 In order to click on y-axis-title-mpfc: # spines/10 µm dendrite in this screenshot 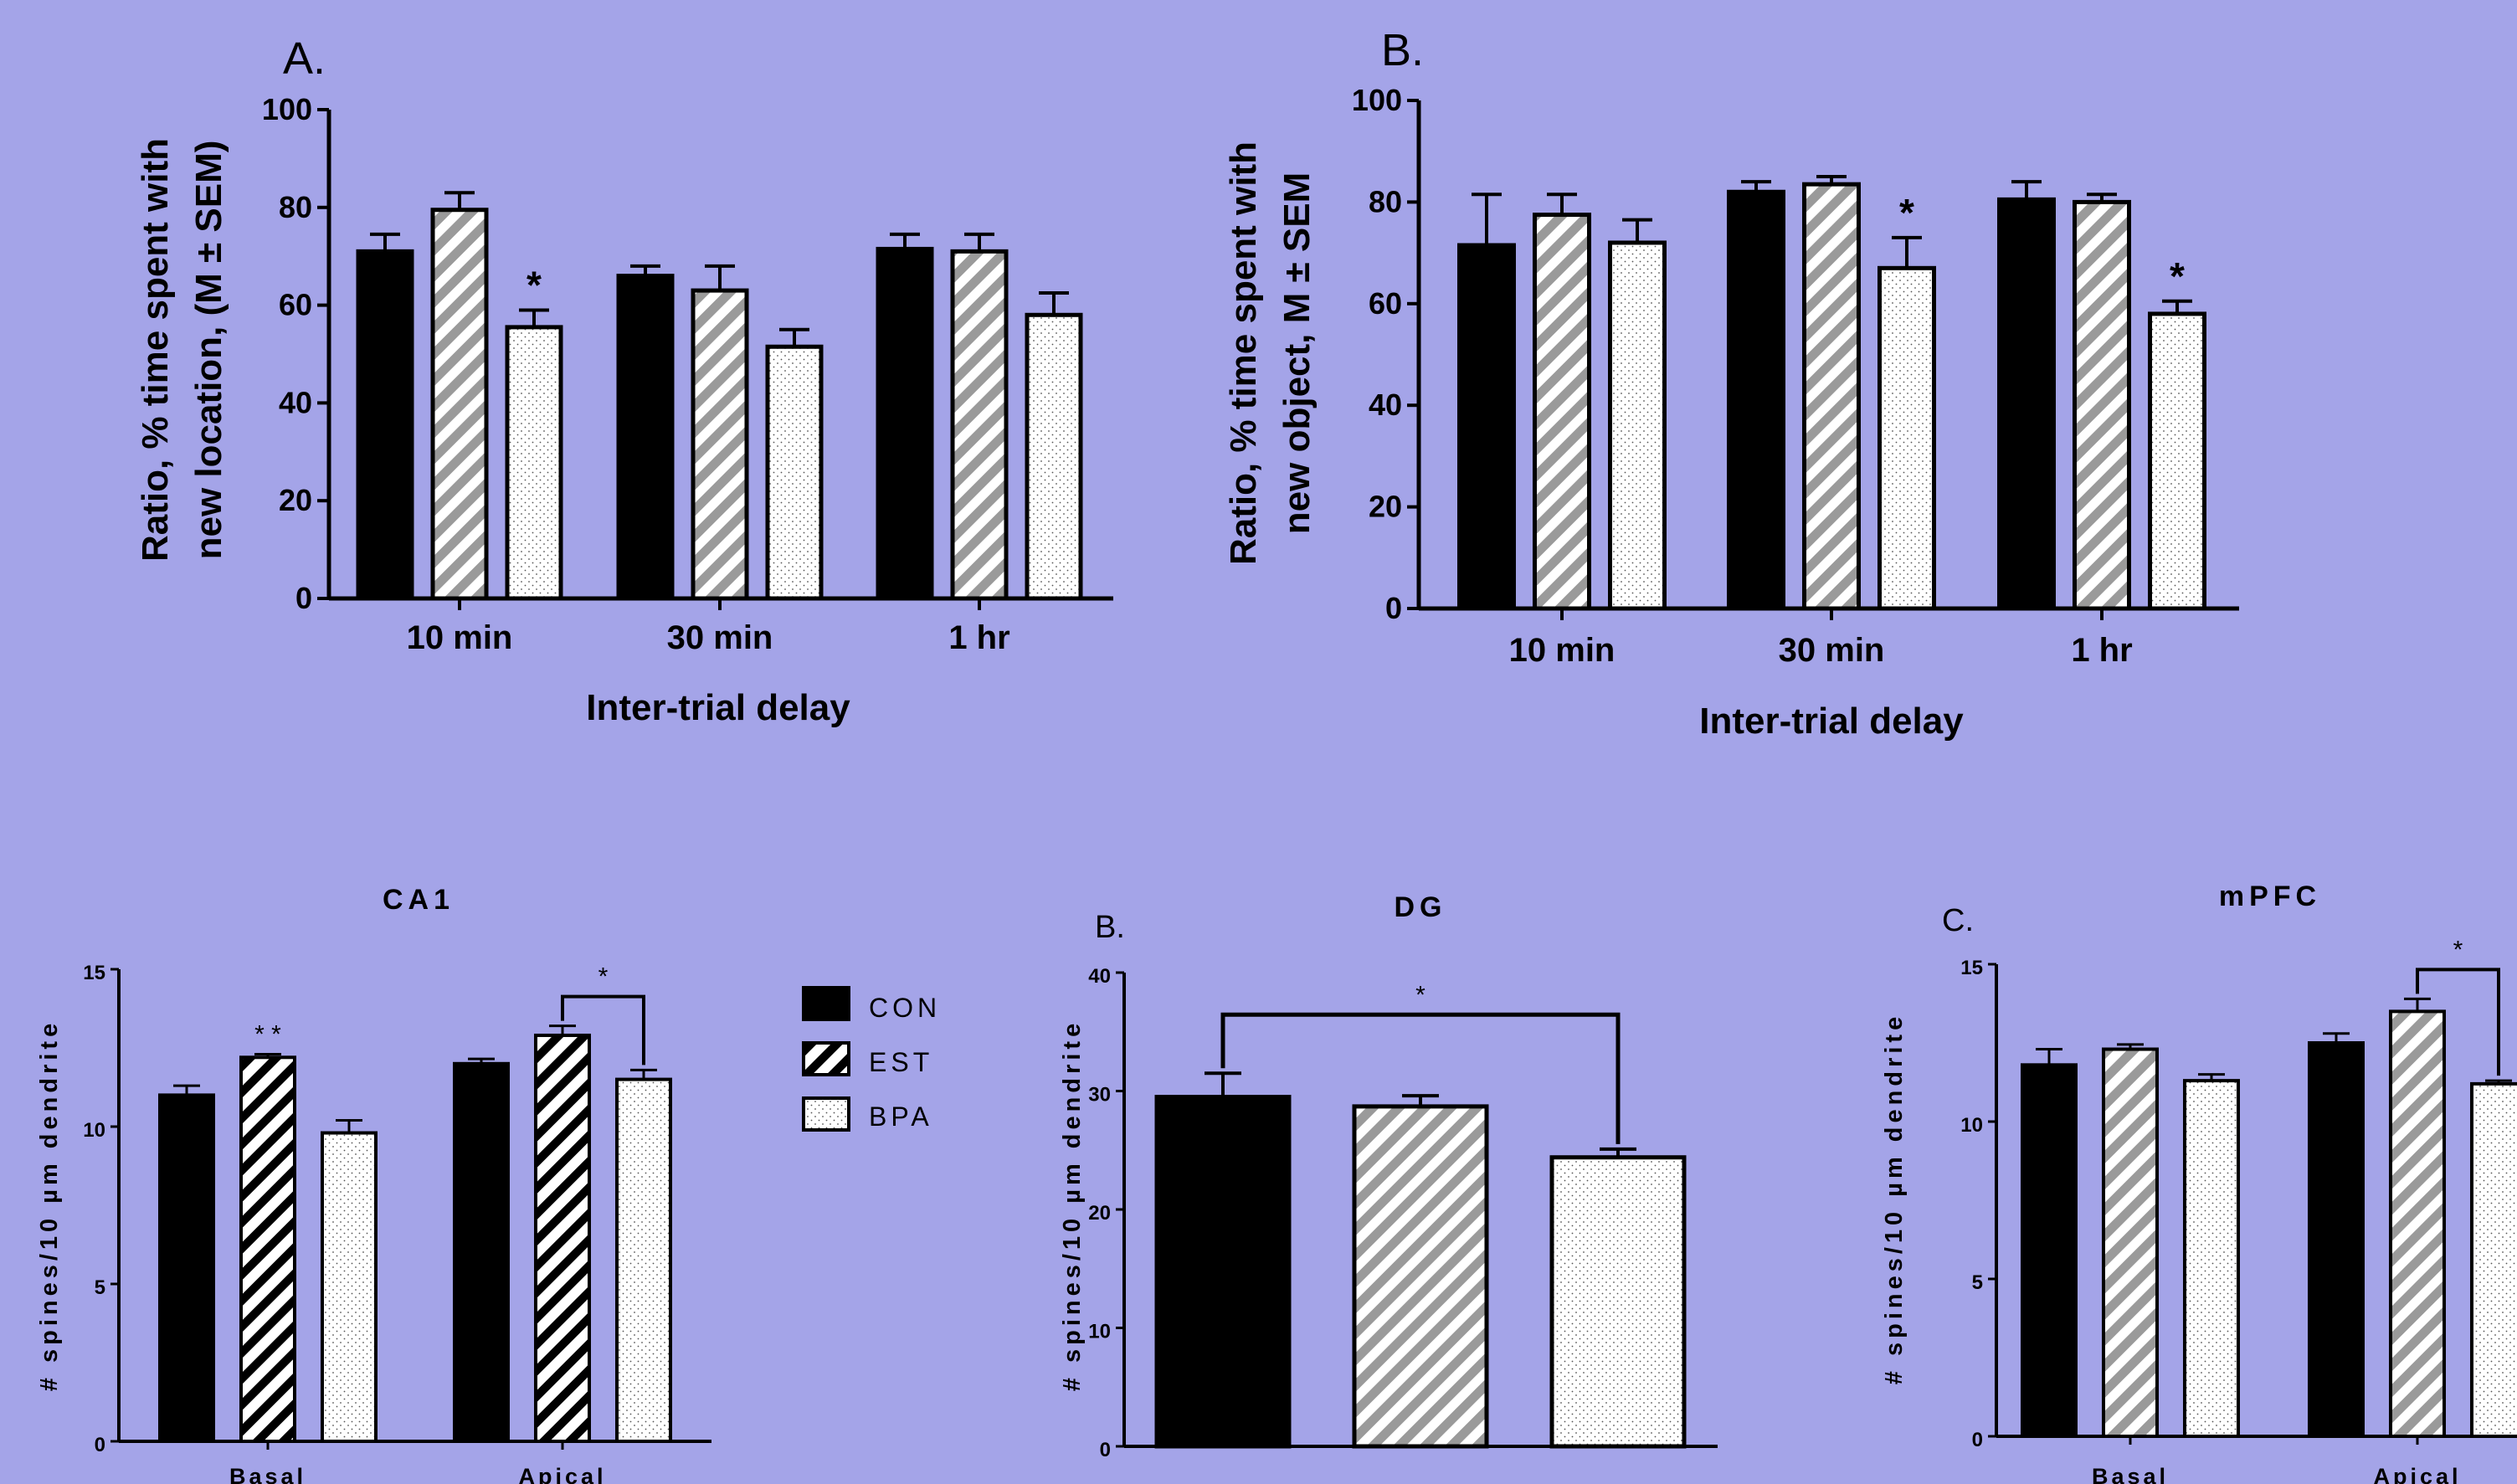, I will do `click(1894, 1198)`.